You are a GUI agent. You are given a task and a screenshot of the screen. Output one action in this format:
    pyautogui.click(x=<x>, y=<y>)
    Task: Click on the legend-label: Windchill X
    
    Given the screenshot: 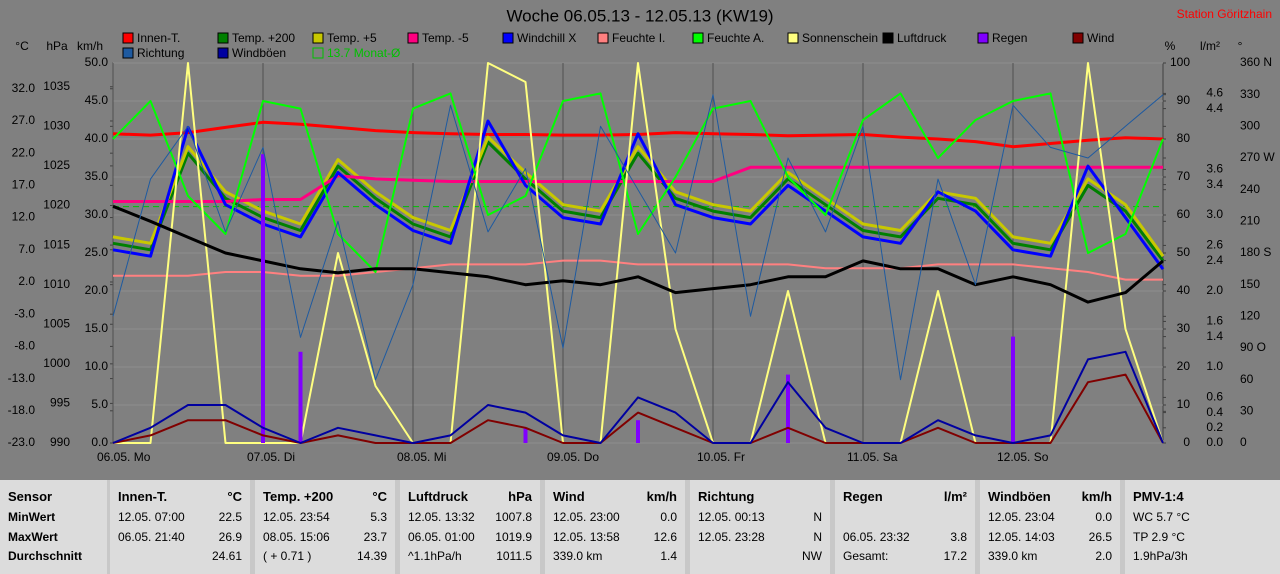 What is the action you would take?
    pyautogui.click(x=546, y=38)
    